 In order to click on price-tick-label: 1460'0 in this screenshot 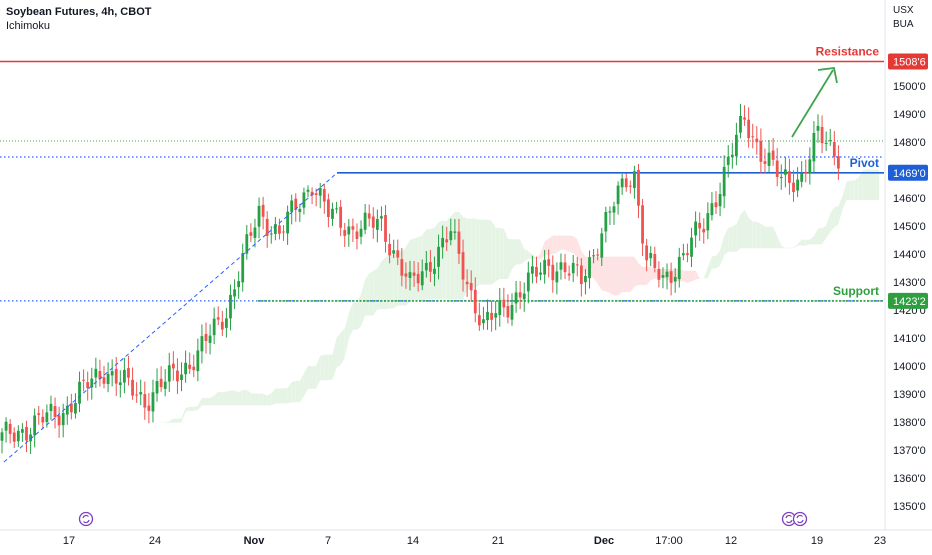, I will do `click(909, 199)`.